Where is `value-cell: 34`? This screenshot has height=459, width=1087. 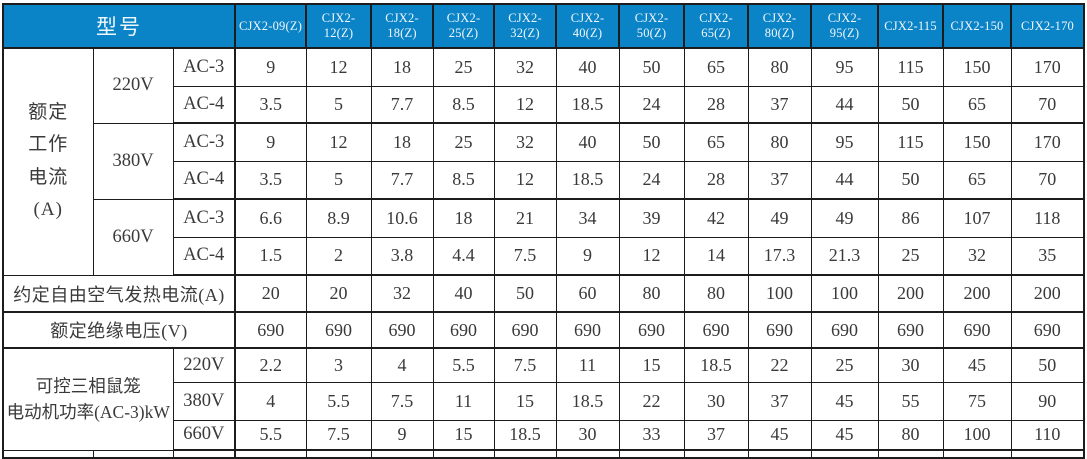 value-cell: 34 is located at coordinates (587, 218).